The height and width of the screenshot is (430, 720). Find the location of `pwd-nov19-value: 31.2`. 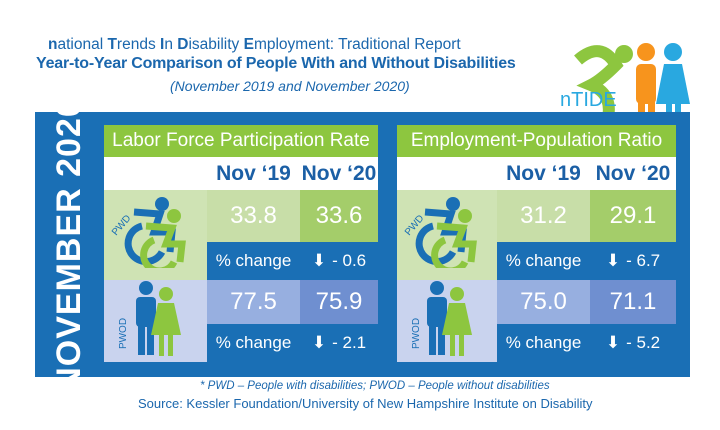

pwd-nov19-value: 31.2 is located at coordinates (543, 216).